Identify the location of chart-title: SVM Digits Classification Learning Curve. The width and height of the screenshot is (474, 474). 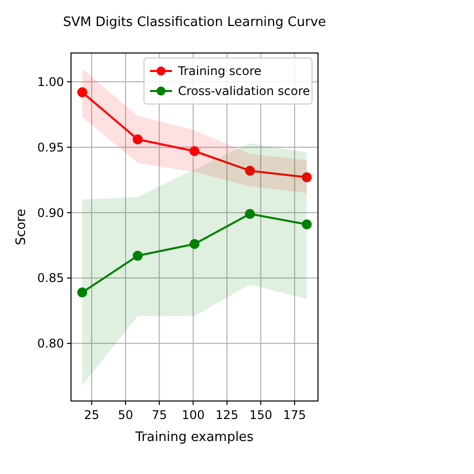
(194, 22).